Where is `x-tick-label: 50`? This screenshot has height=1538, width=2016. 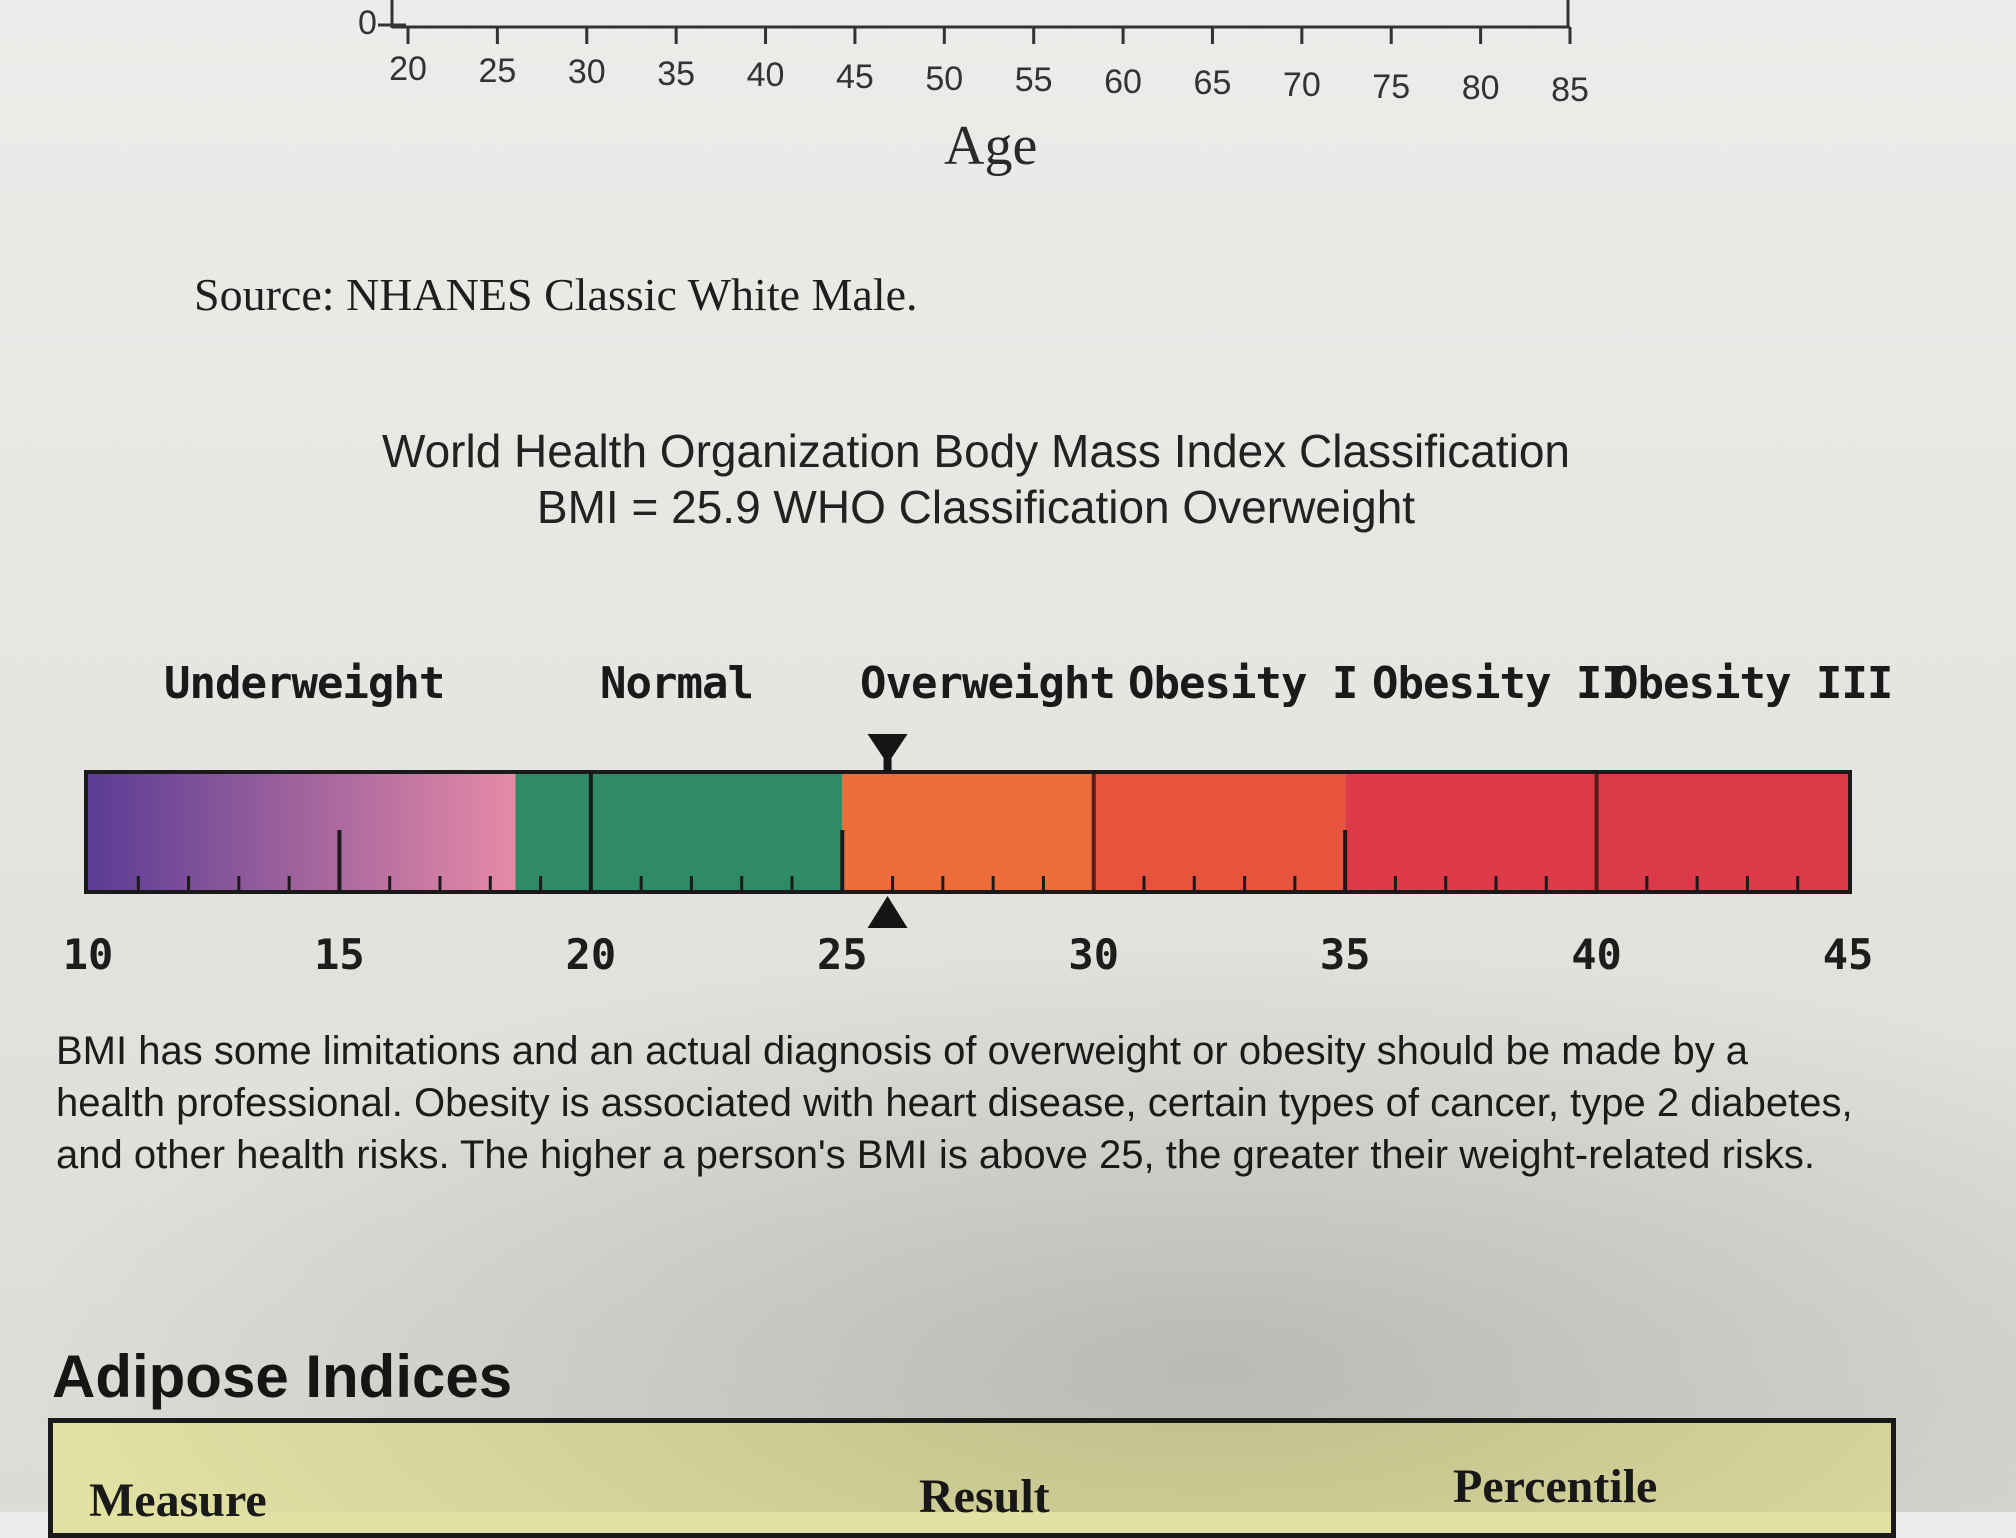
x-tick-label: 50 is located at coordinates (944, 78).